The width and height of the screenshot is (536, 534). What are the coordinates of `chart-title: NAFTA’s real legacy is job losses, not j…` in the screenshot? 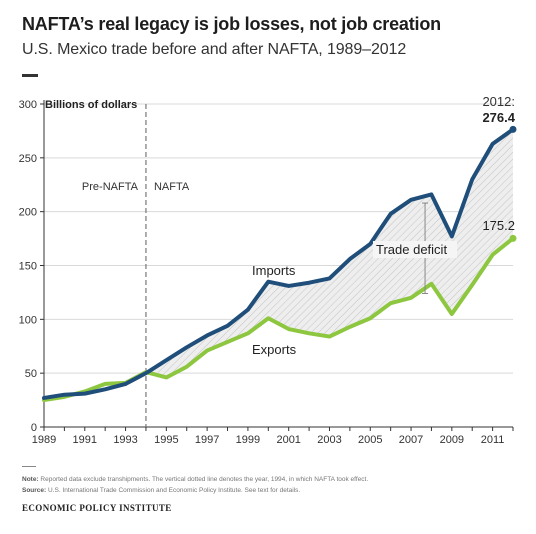 It's located at (231, 24).